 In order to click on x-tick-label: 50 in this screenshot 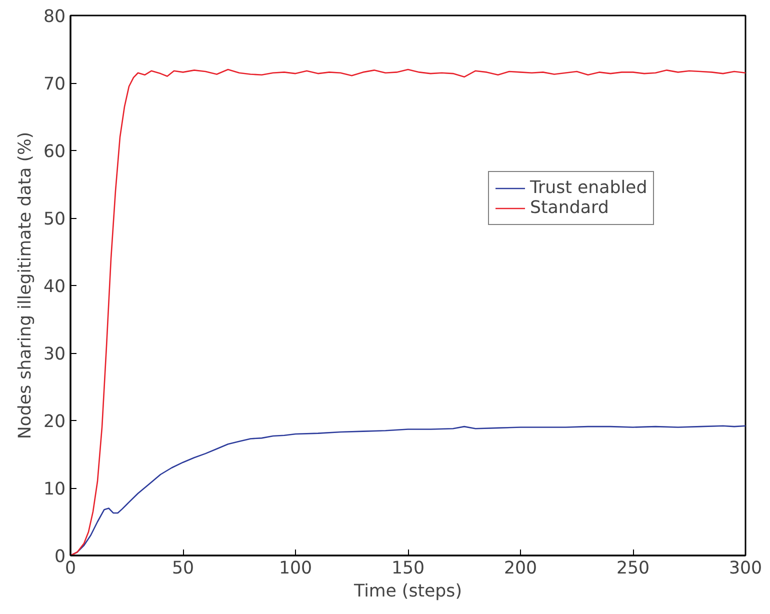, I will do `click(183, 568)`.